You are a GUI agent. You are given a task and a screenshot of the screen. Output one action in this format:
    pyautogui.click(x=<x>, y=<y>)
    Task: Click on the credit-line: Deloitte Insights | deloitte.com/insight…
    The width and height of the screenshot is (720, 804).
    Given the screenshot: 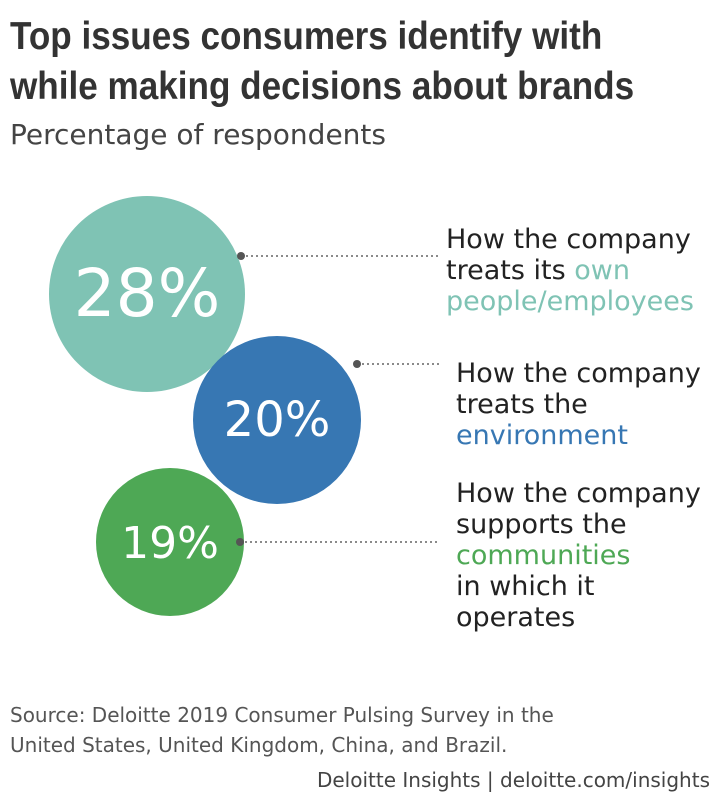 What is the action you would take?
    pyautogui.click(x=513, y=780)
    